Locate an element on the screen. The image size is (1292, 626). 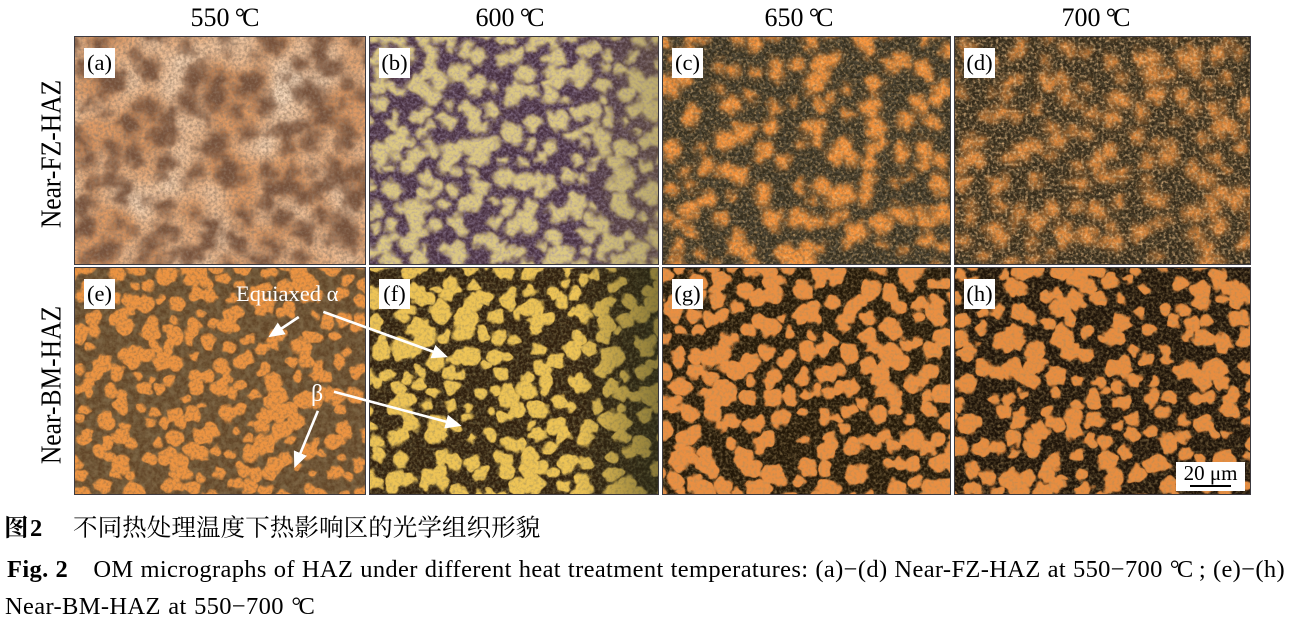
svg-text: 2 is located at coordinates (36, 528).